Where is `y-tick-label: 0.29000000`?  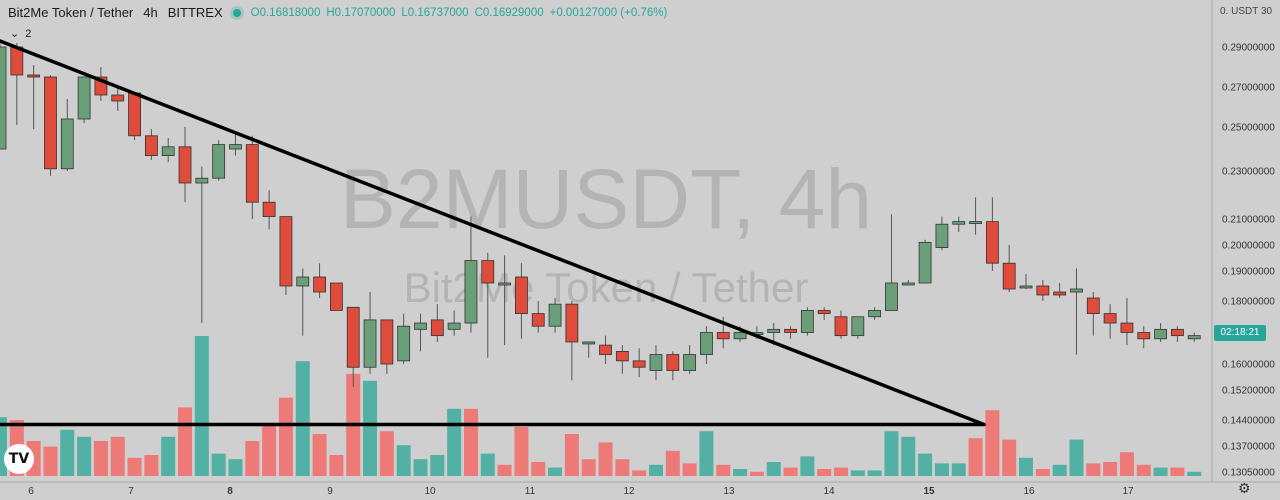
y-tick-label: 0.29000000 is located at coordinates (1248, 48).